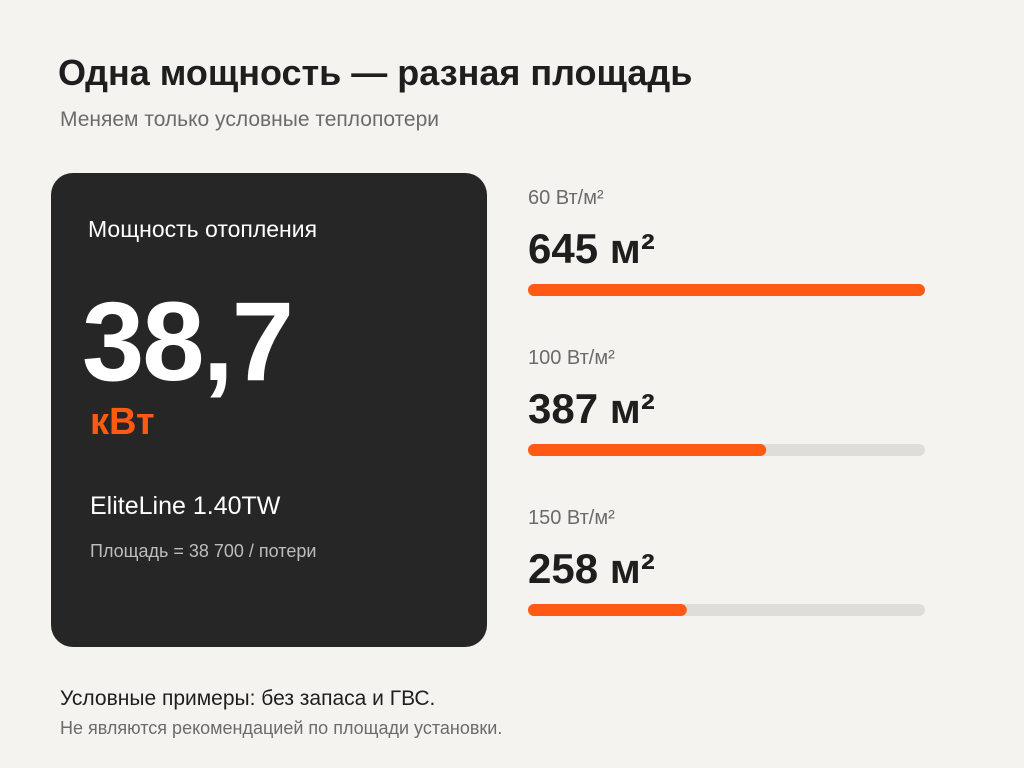  Describe the element at coordinates (571, 518) in the screenshot. I see `category-label: 150 Вт/м²` at that location.